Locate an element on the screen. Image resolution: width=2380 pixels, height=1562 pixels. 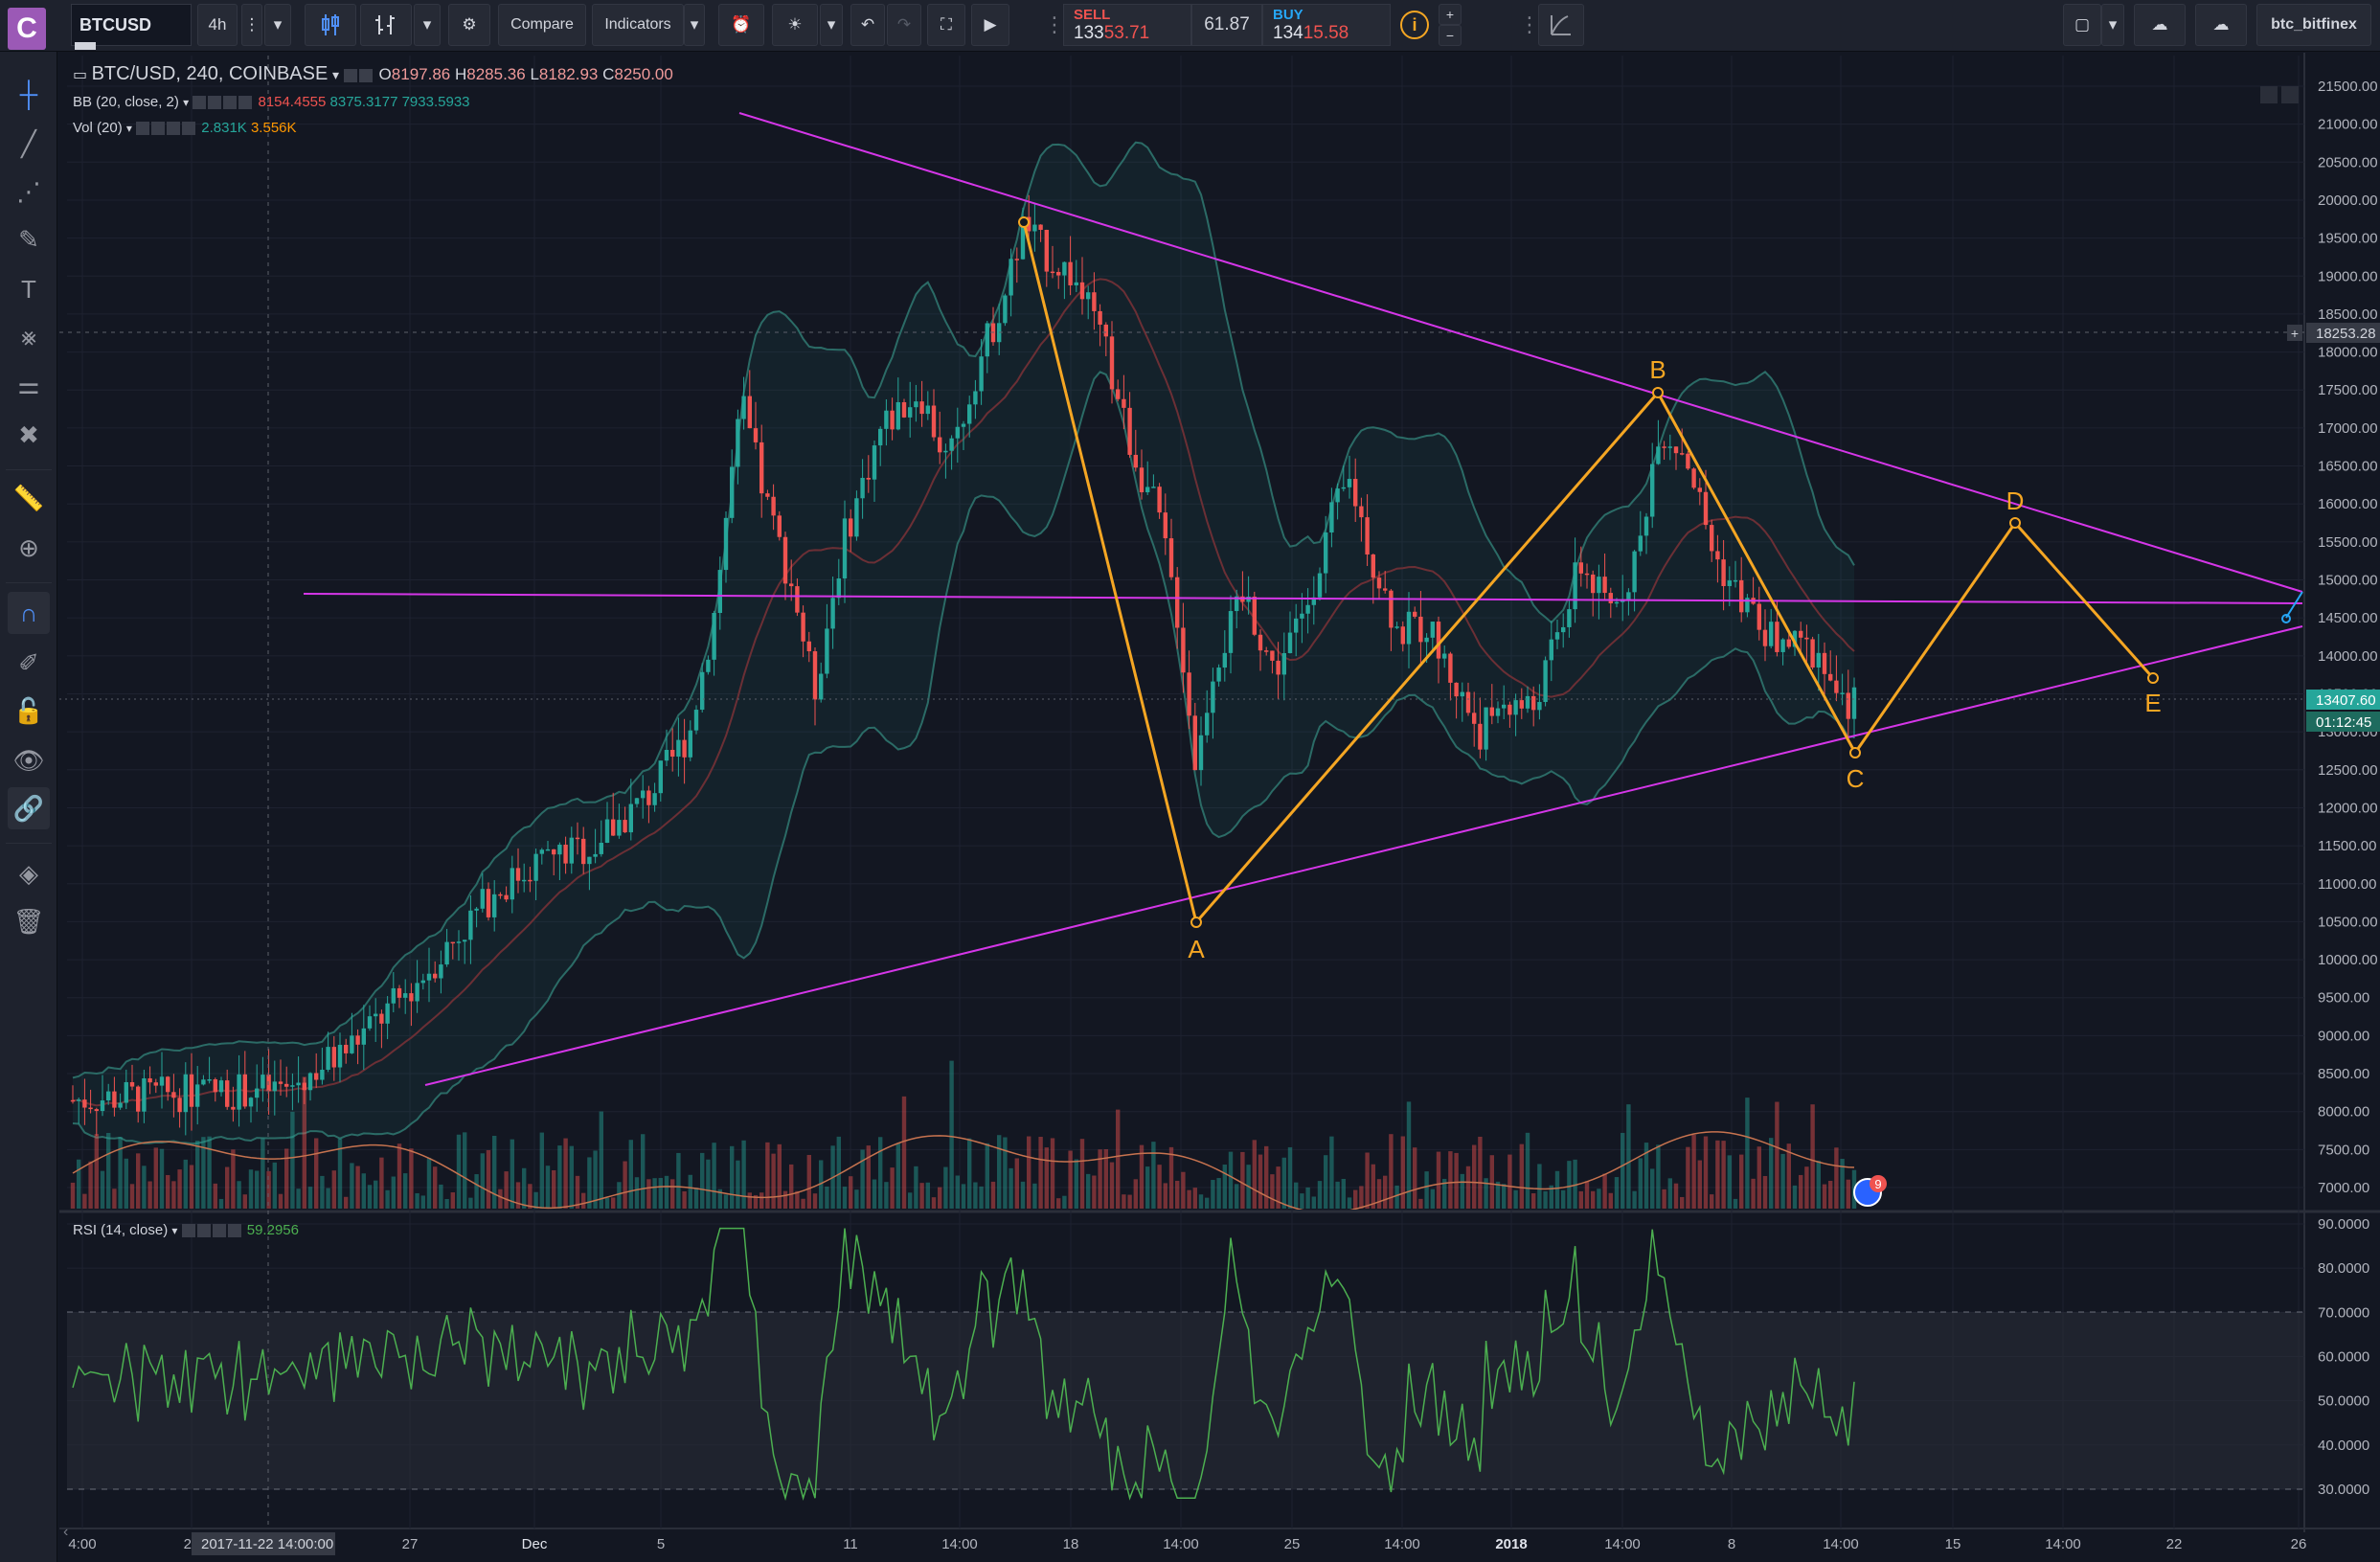
symbol-search-input: BTCUSD is located at coordinates (131, 25).